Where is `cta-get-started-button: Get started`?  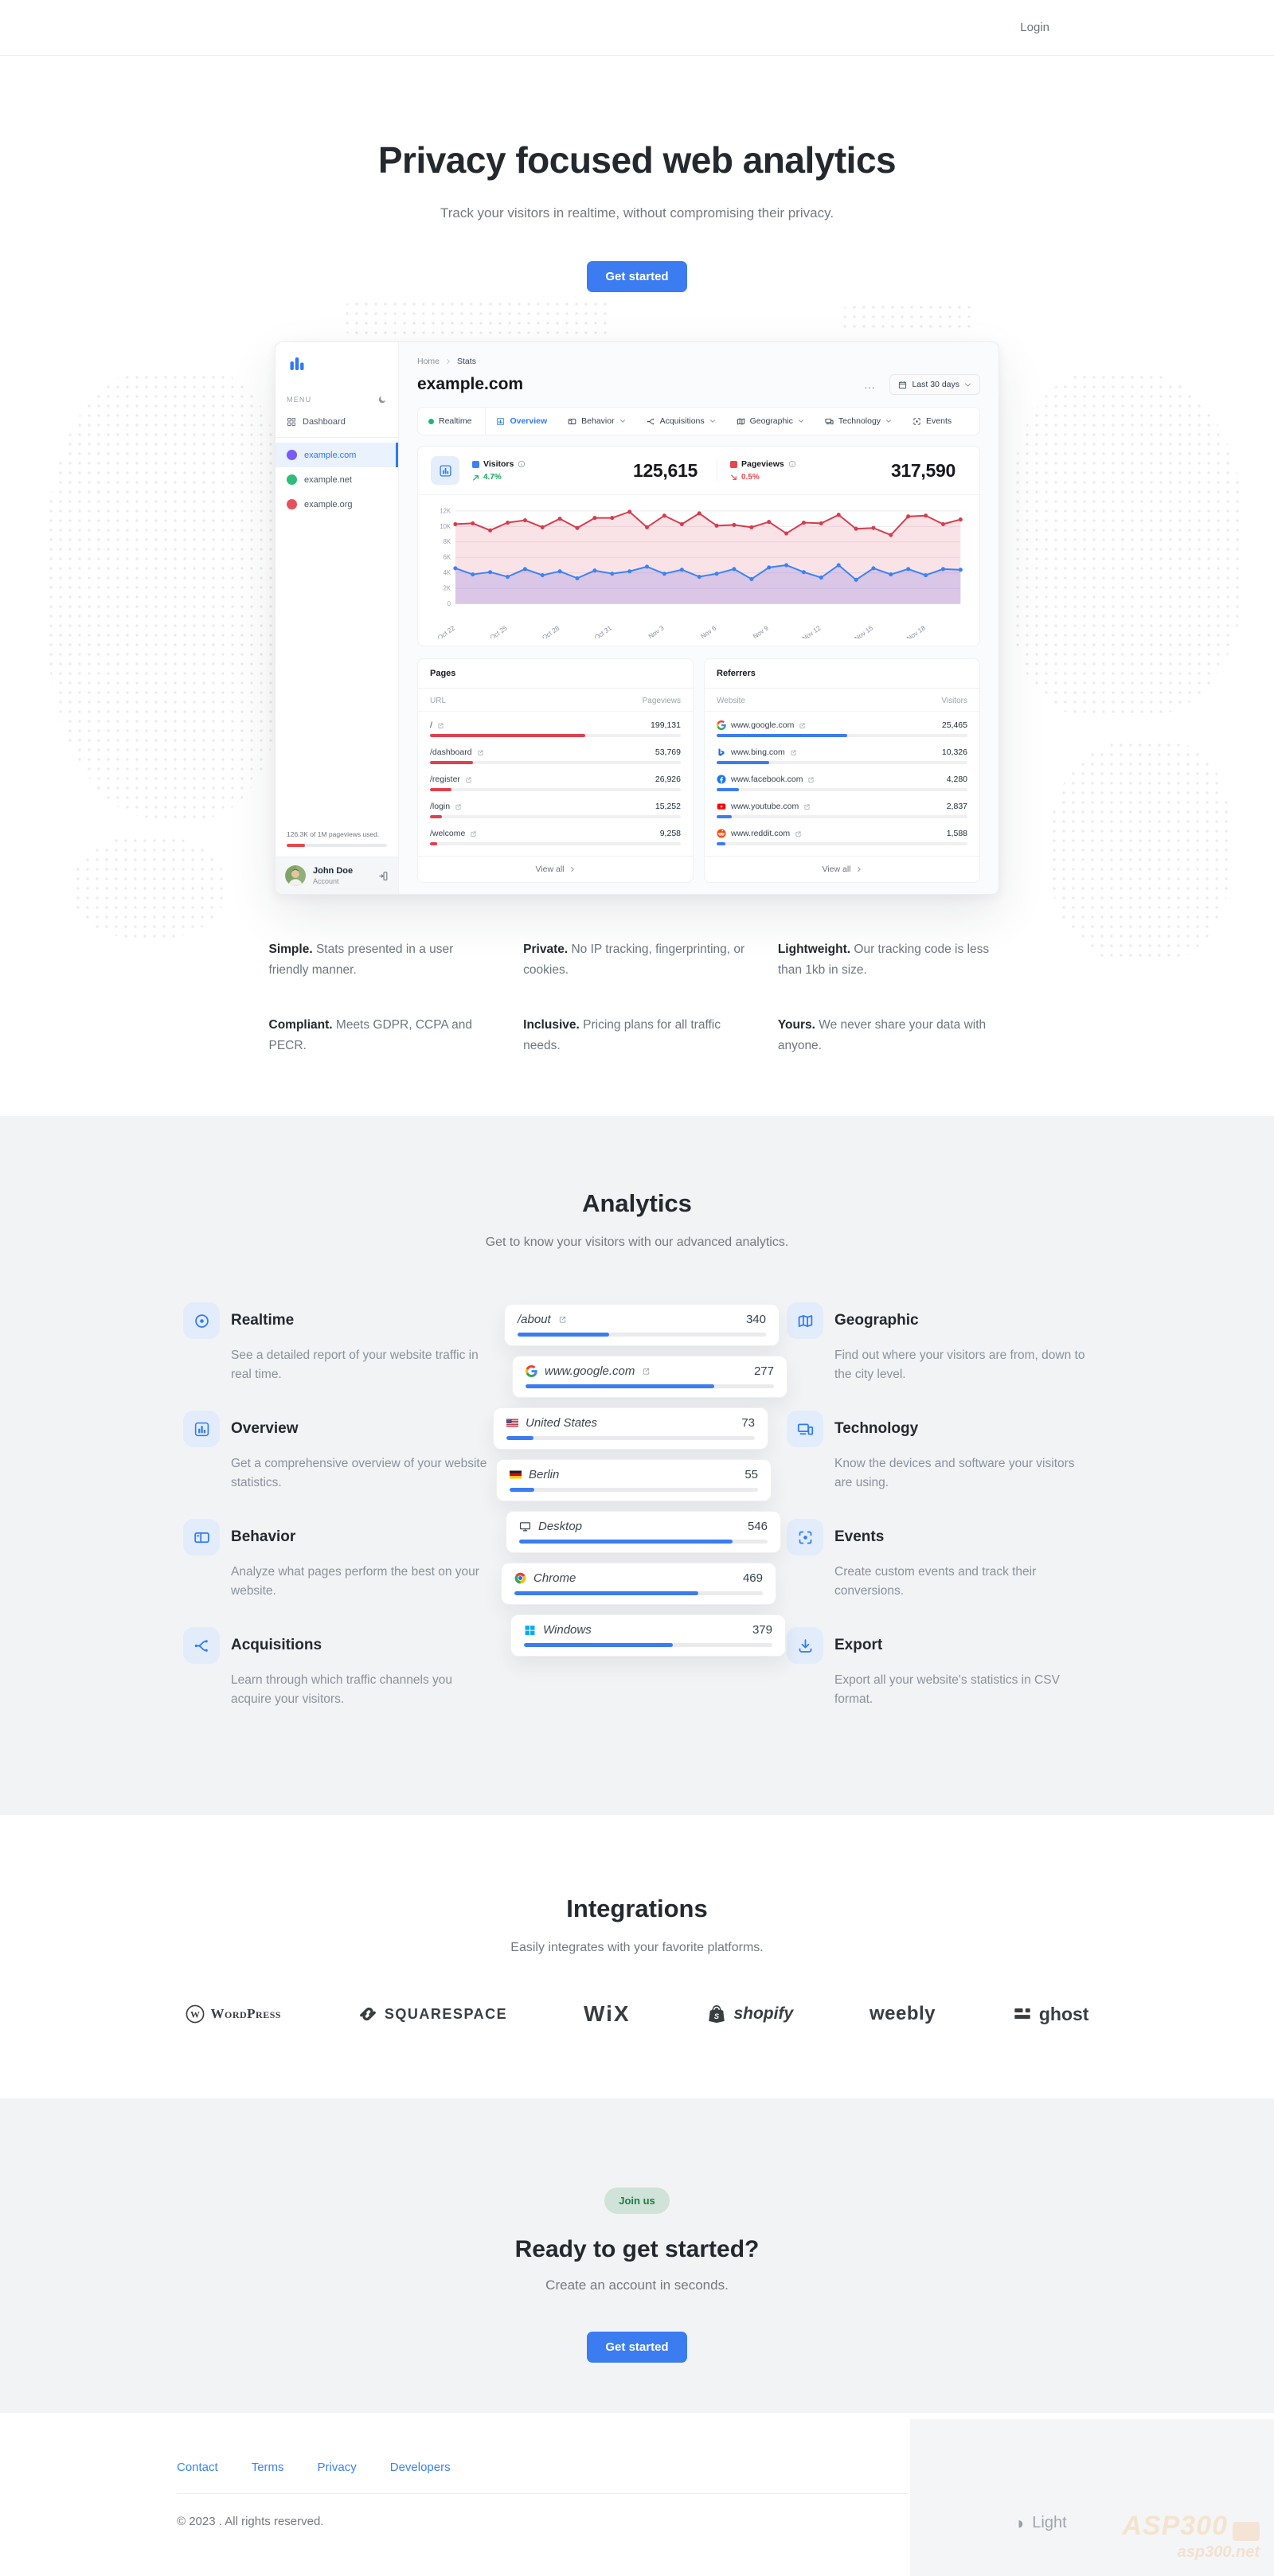 cta-get-started-button: Get started is located at coordinates (637, 2347).